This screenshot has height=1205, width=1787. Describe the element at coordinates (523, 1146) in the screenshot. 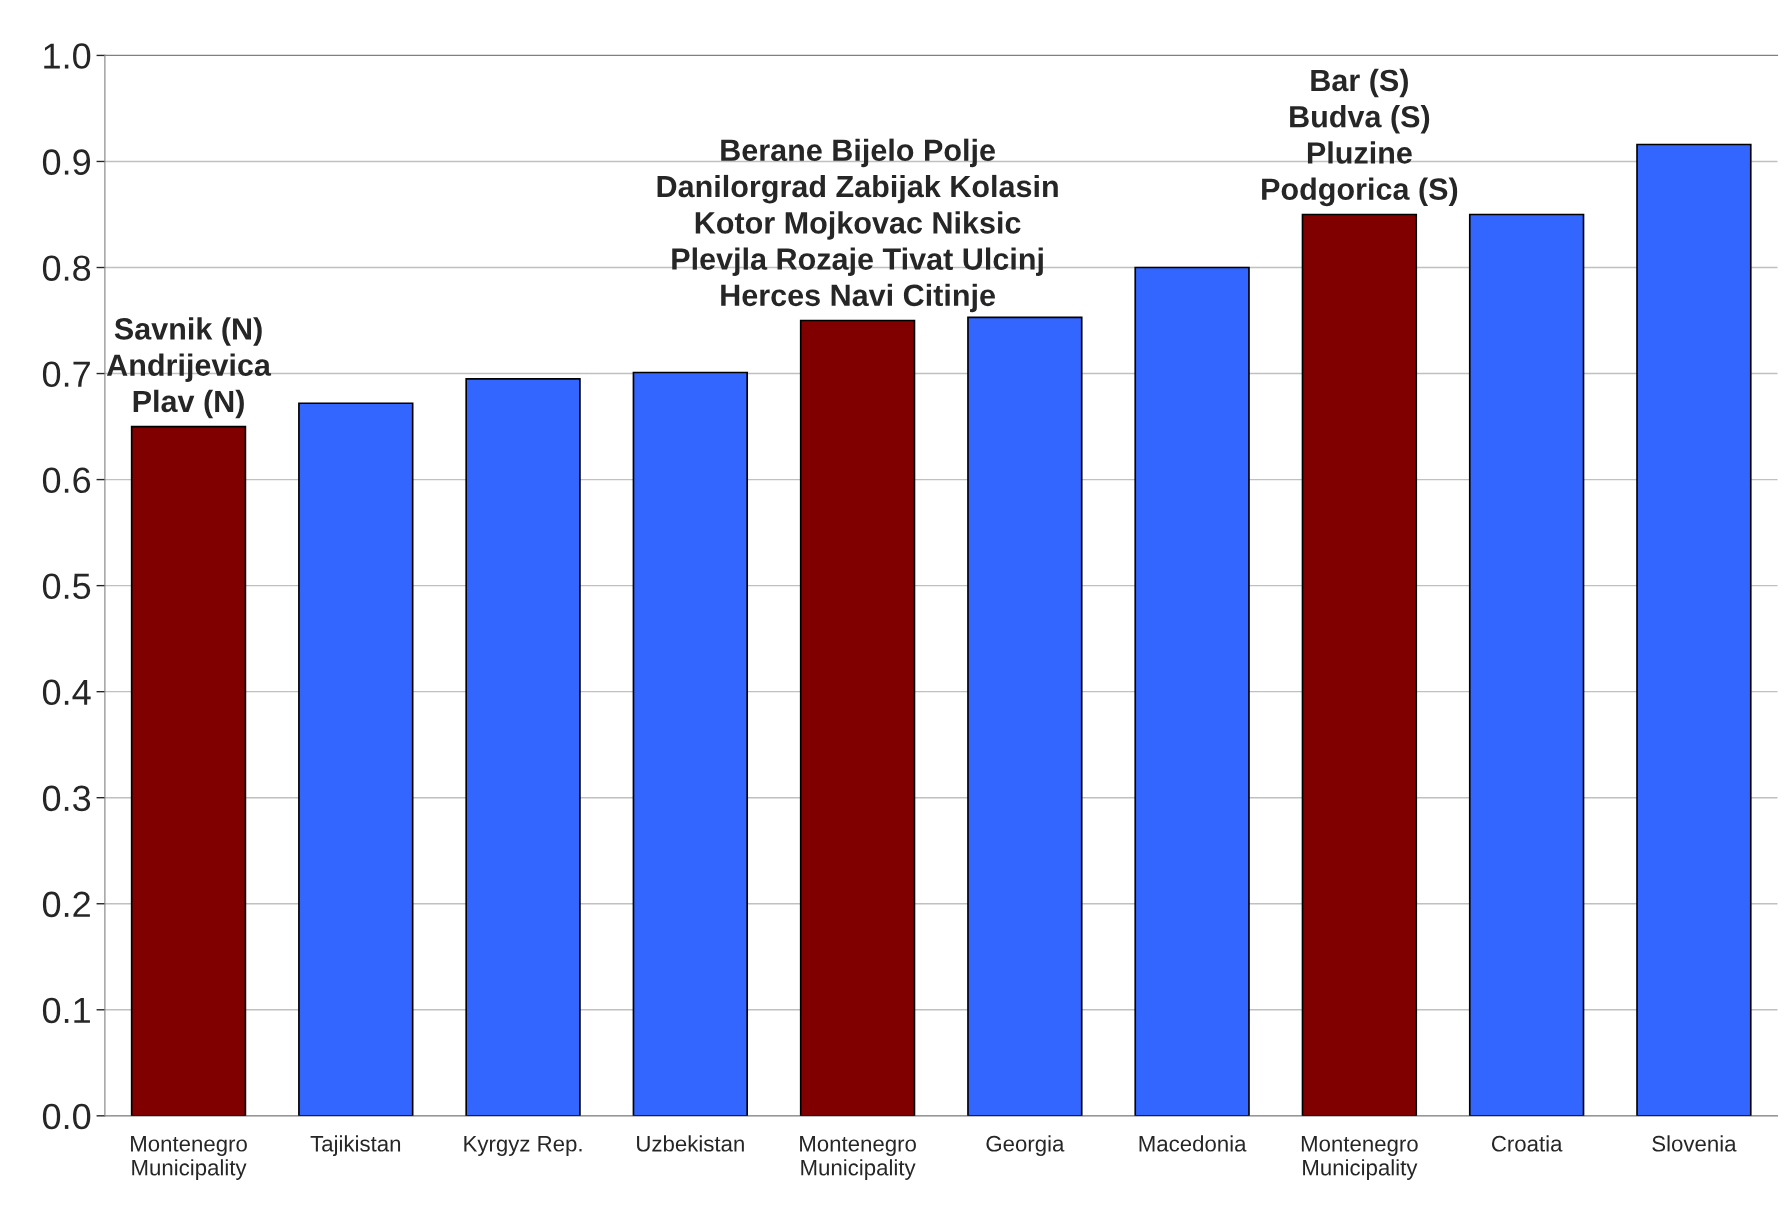

I see `x-tick-label: Kyrgyz Rep.` at that location.